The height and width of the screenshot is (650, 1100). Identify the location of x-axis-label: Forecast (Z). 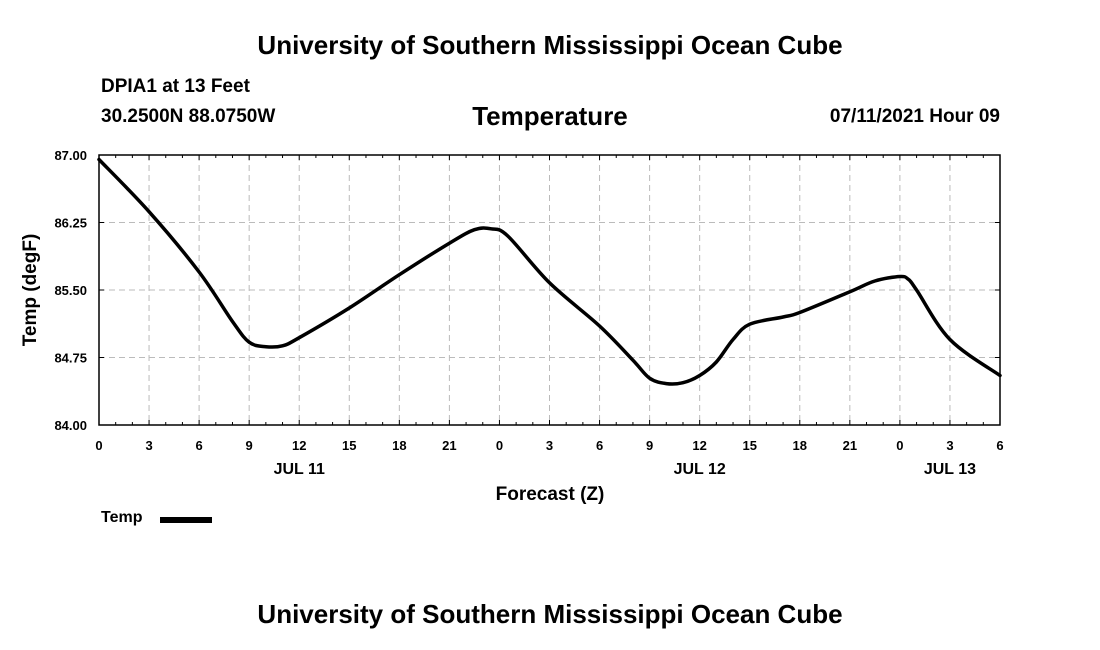
(550, 494).